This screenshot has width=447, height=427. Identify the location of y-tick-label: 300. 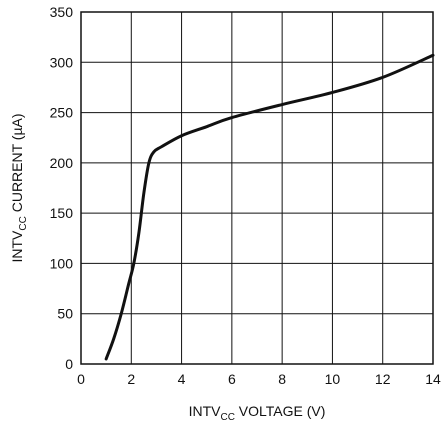
(62, 62).